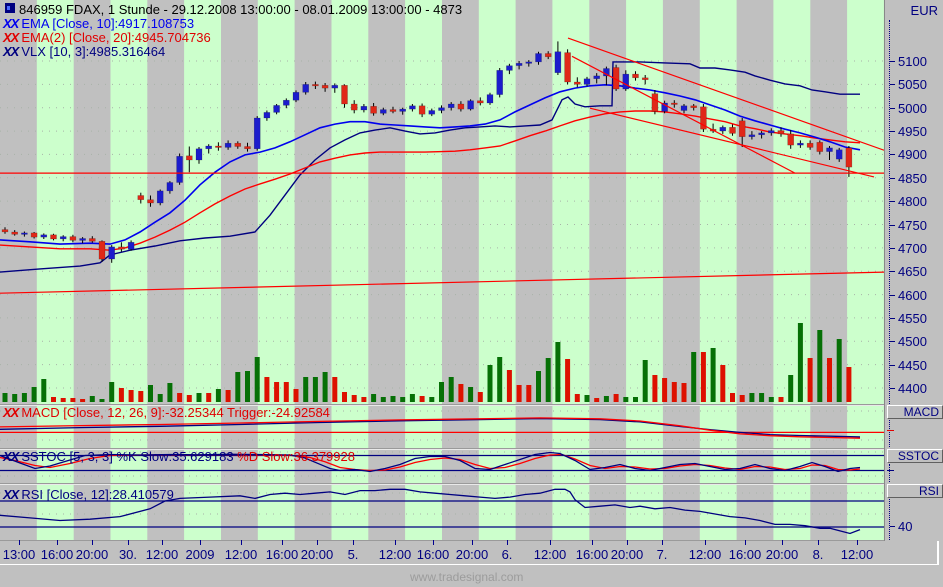  I want to click on price-label: 4800, so click(912, 202).